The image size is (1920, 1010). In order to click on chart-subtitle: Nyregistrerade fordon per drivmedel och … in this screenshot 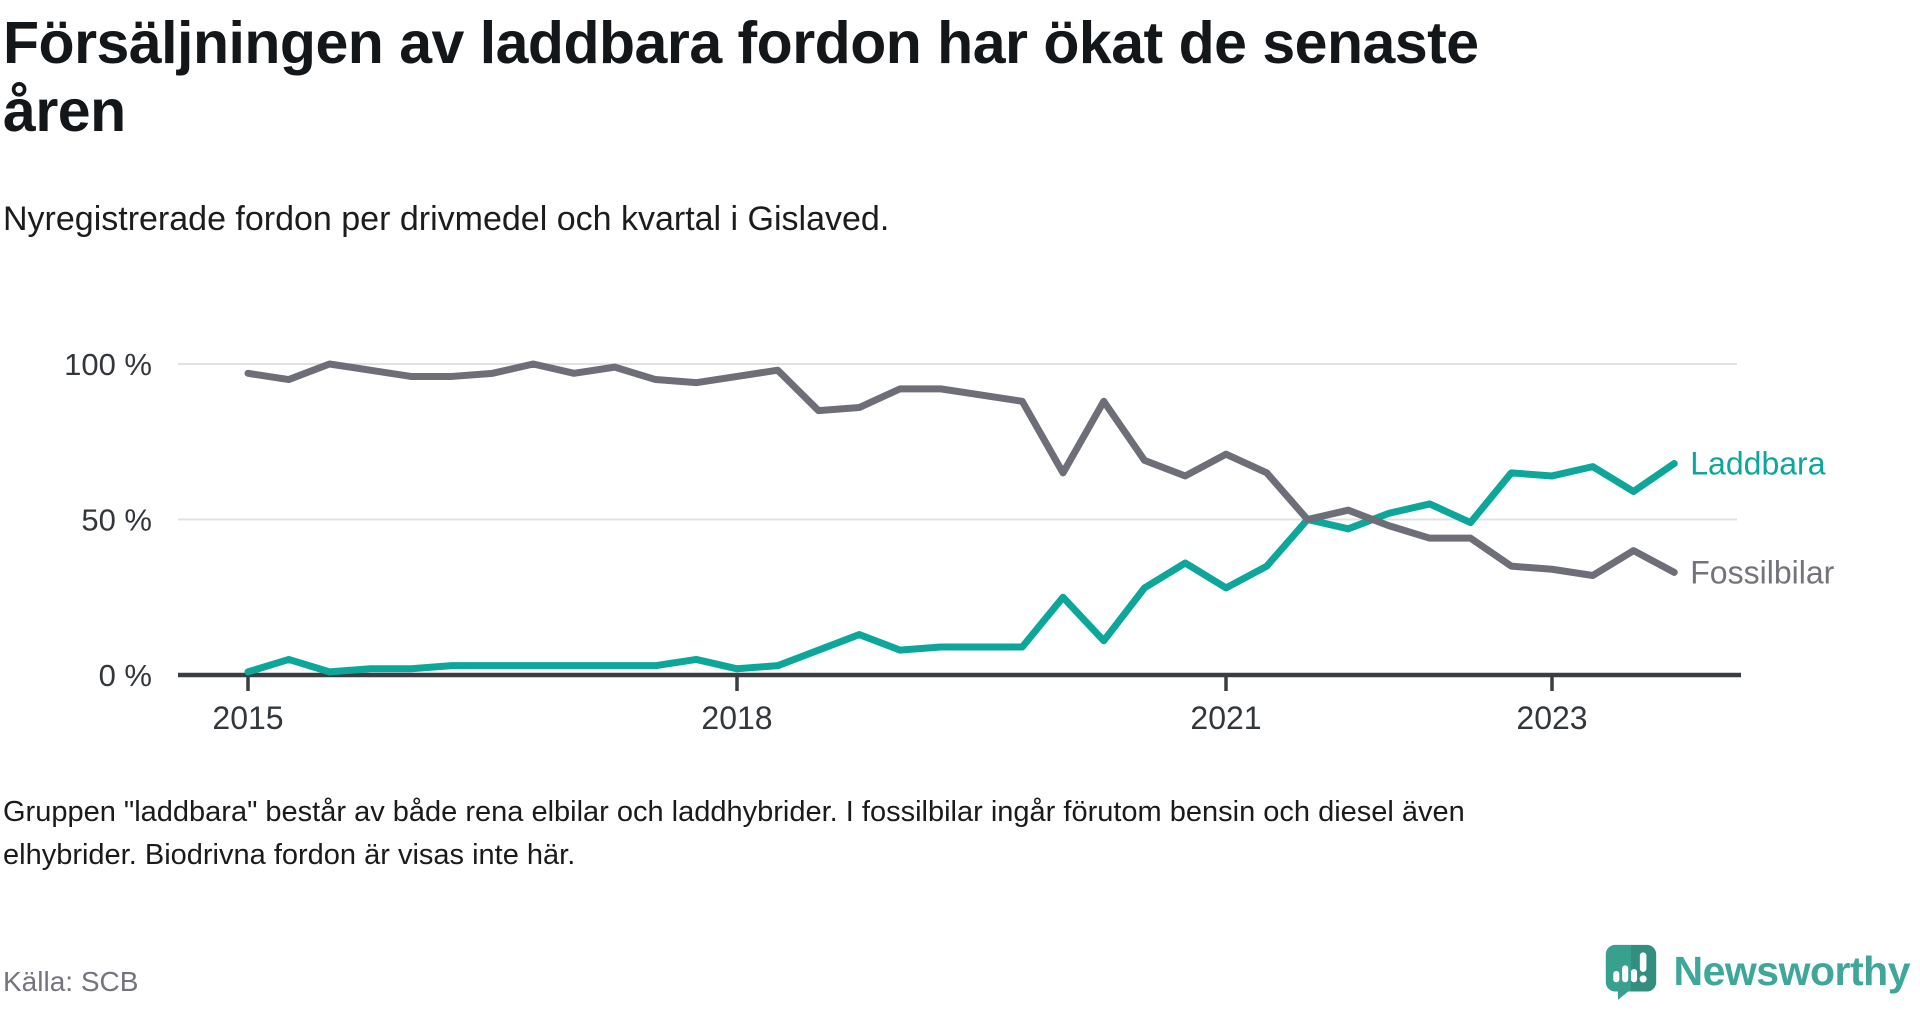, I will do `click(446, 219)`.